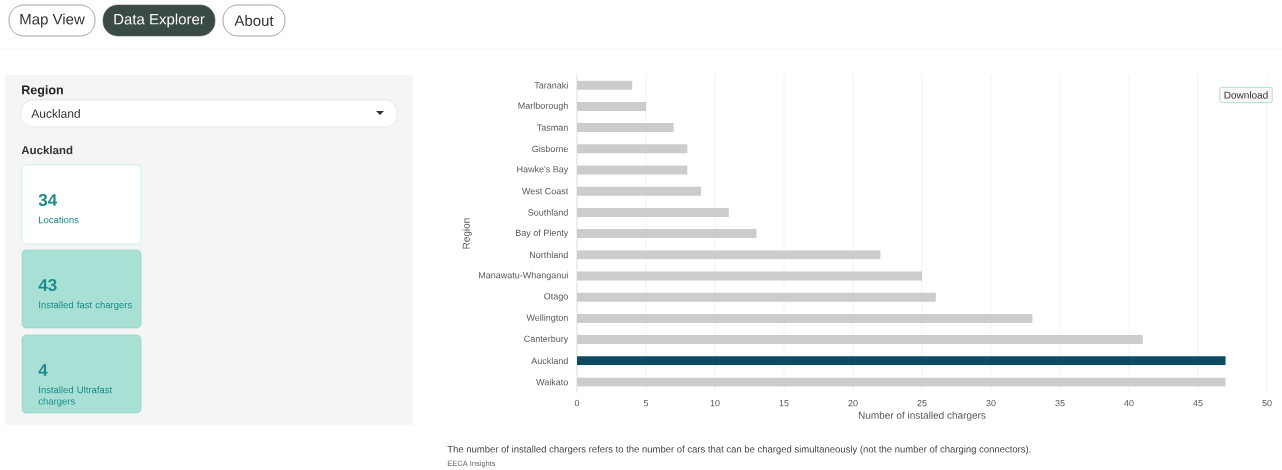 This screenshot has height=470, width=1282. I want to click on x-tick-label: 30, so click(991, 403).